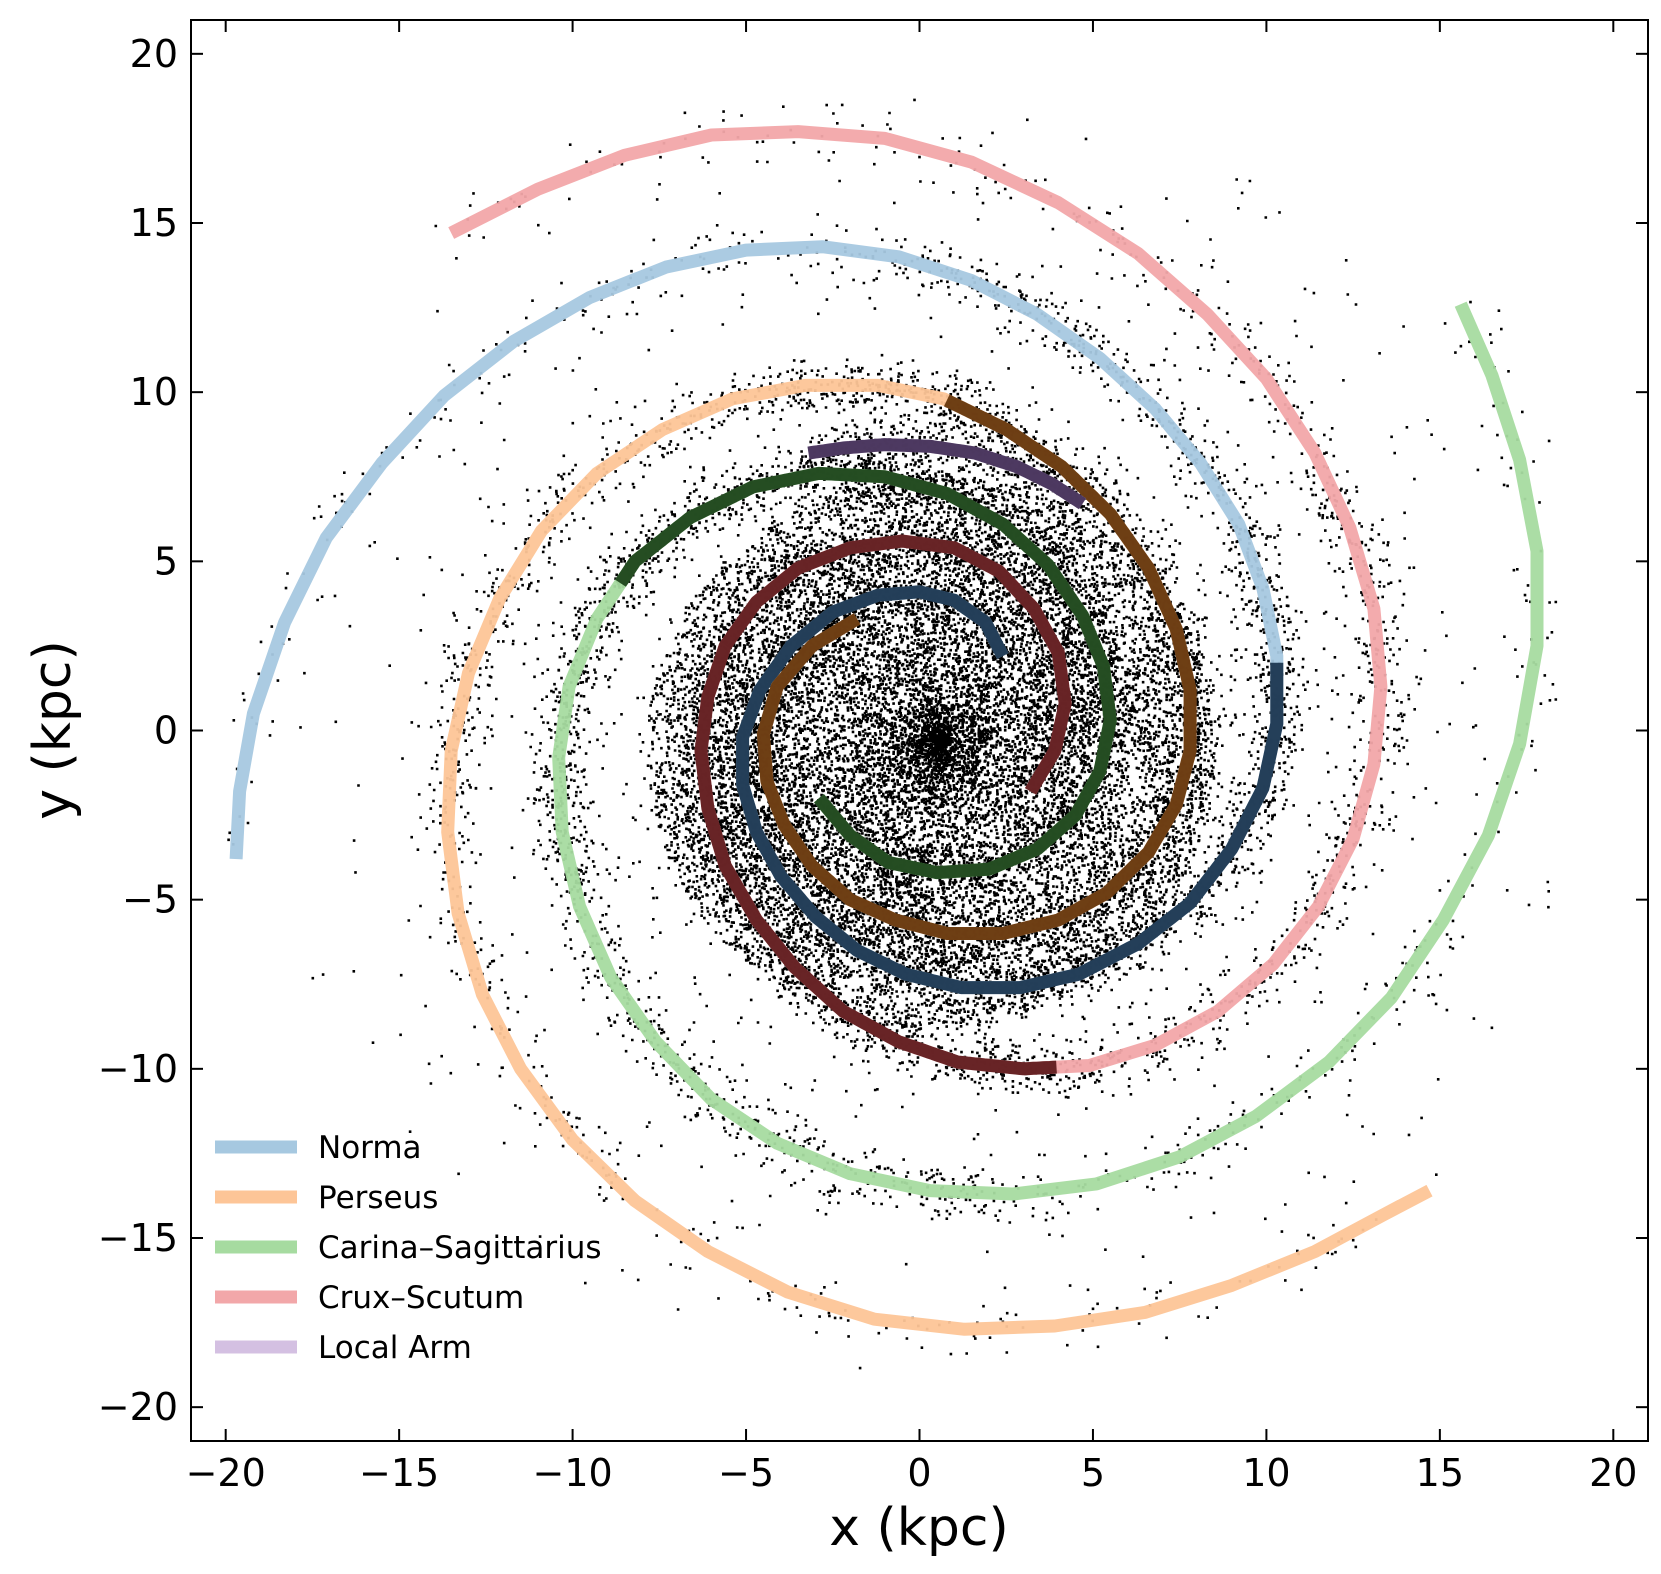 The width and height of the screenshot is (1661, 1574). What do you see at coordinates (154, 54) in the screenshot?
I see `y-tick-label: 20` at bounding box center [154, 54].